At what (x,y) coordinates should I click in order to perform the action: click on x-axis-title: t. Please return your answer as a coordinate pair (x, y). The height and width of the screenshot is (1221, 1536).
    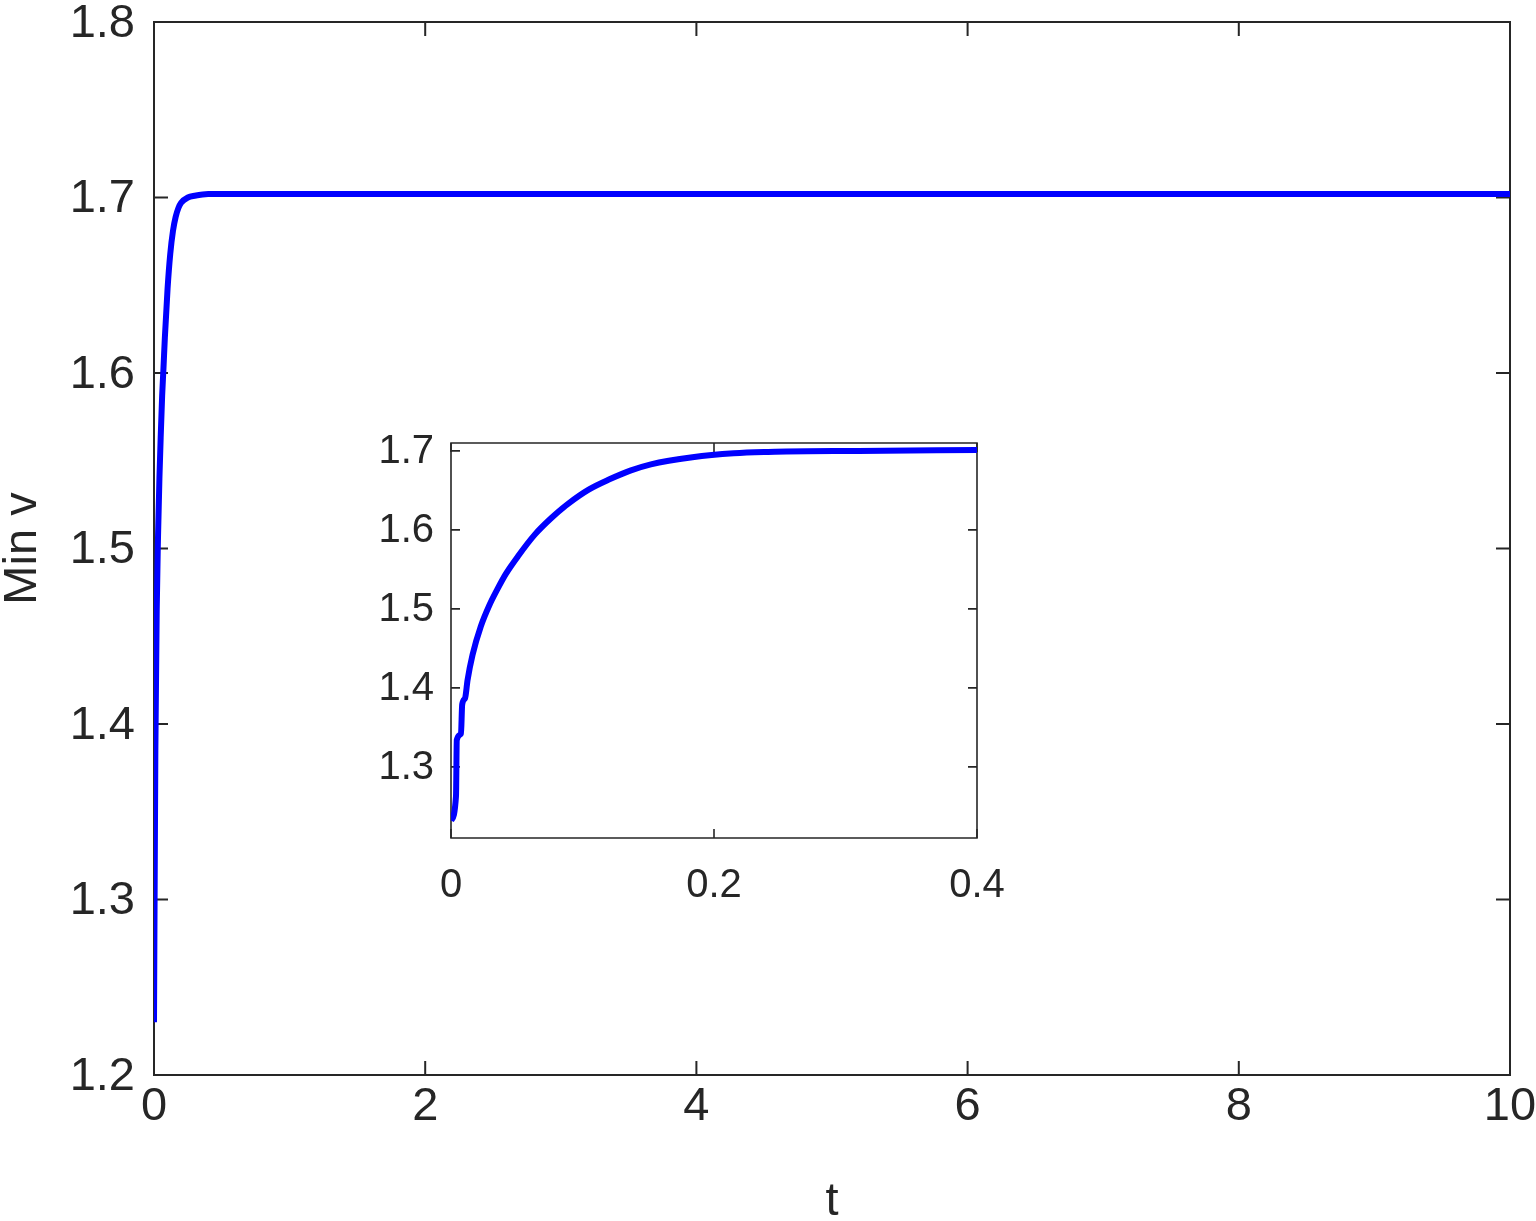
    Looking at the image, I should click on (832, 1196).